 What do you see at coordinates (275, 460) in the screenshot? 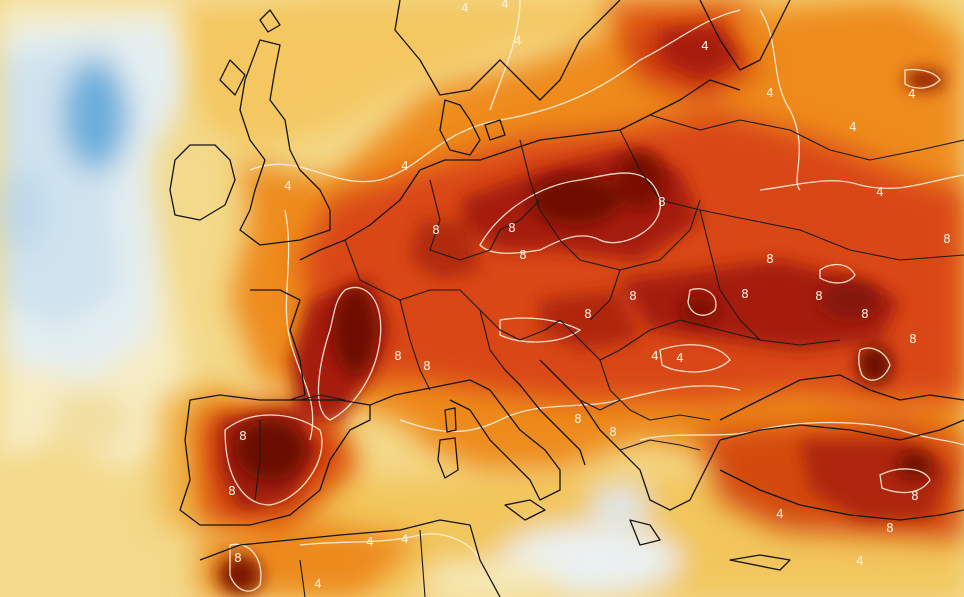
I see `coast-iberia` at bounding box center [275, 460].